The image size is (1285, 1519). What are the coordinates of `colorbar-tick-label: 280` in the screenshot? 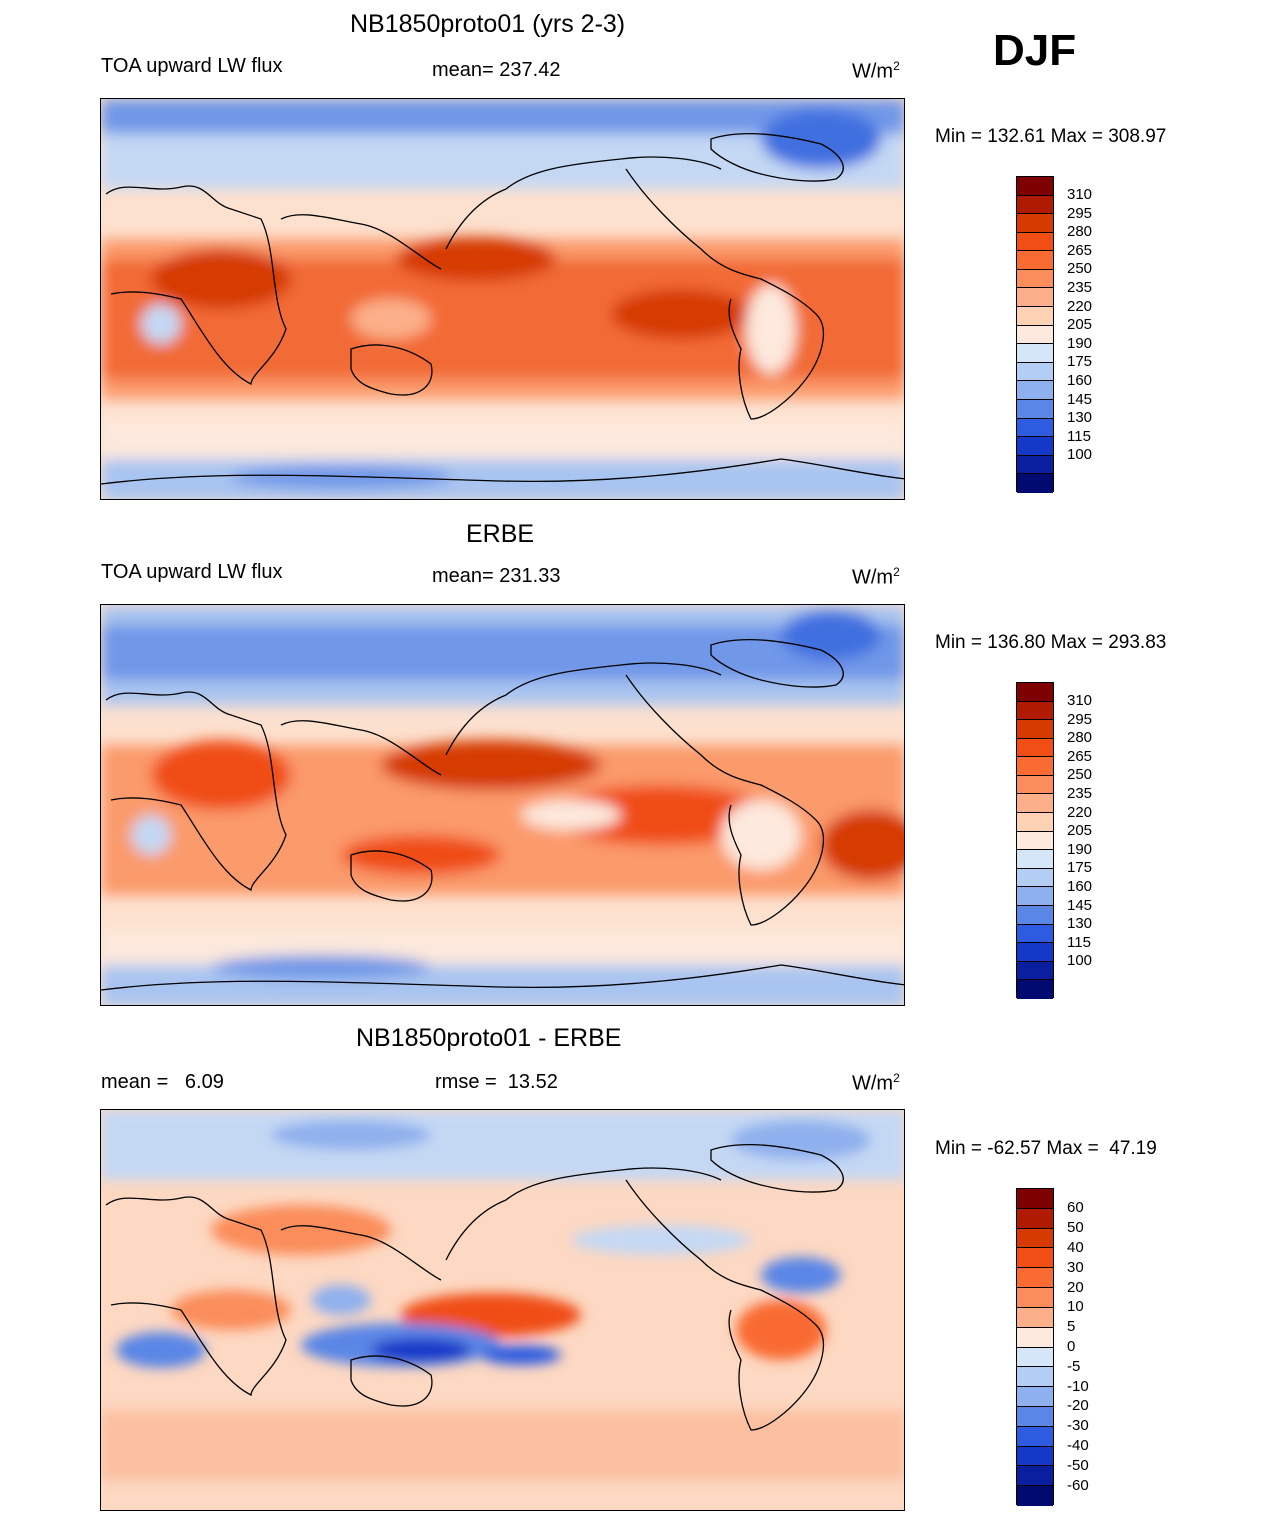 It's located at (1080, 738).